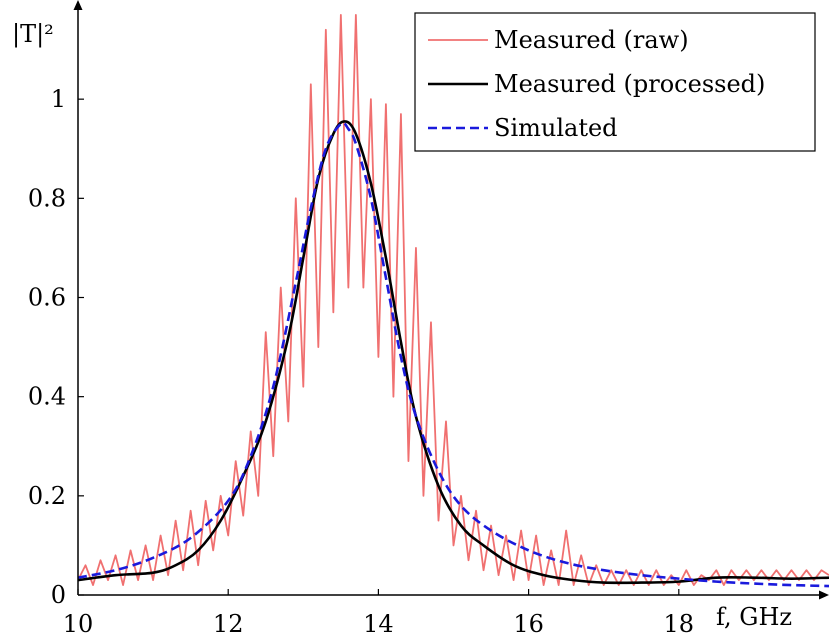 Image resolution: width=829 pixels, height=644 pixels. Describe the element at coordinates (58, 99) in the screenshot. I see `y-tick-label: 1` at that location.